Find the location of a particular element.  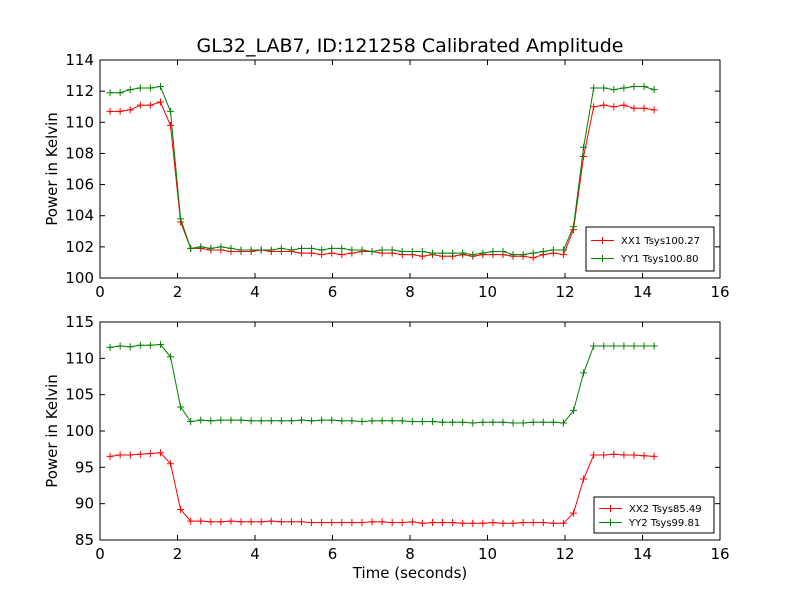

top-plot-xtick-label: 4 is located at coordinates (255, 292).